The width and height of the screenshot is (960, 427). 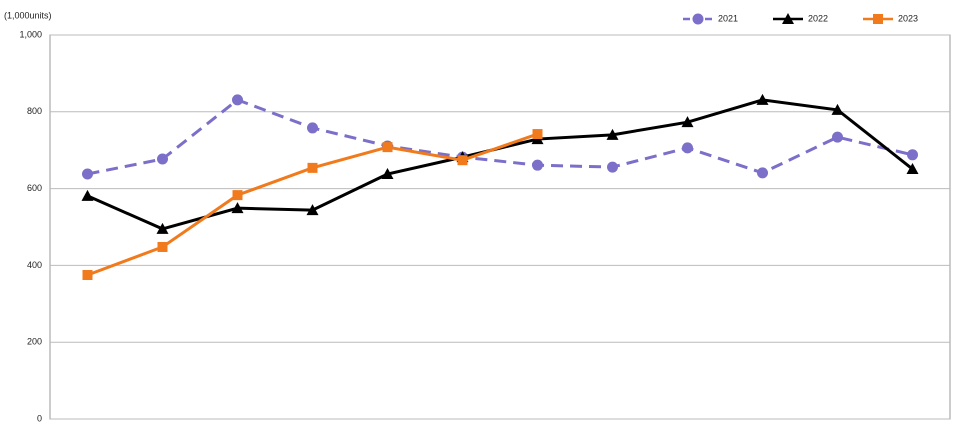 I want to click on y-axis-label: (1,000units), so click(x=28, y=15).